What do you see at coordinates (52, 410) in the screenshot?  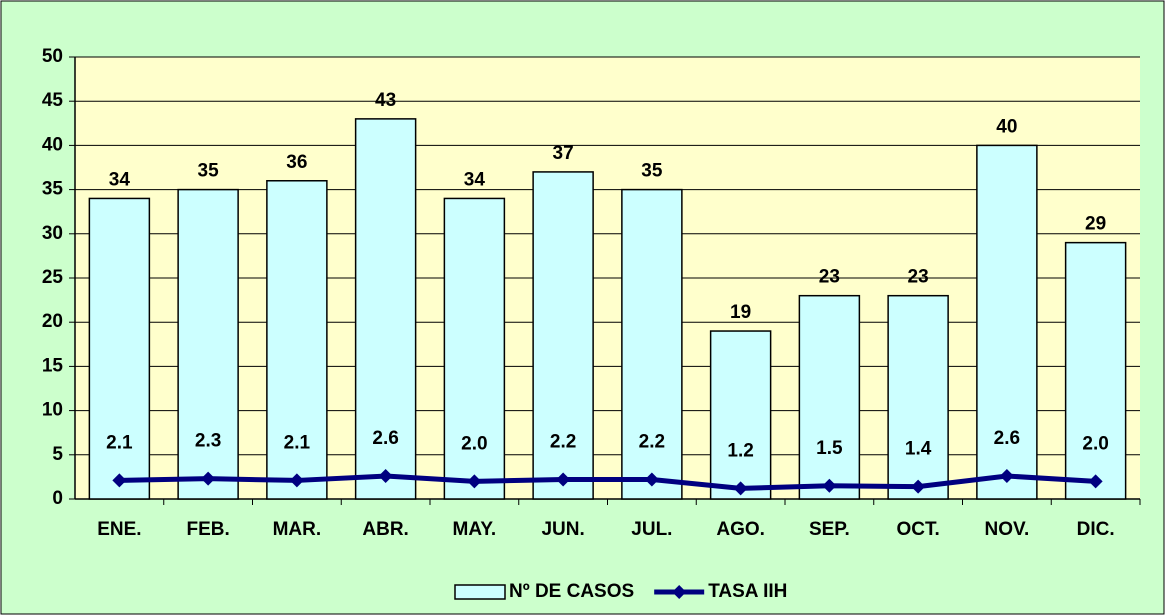 I see `y-tick-label: 10` at bounding box center [52, 410].